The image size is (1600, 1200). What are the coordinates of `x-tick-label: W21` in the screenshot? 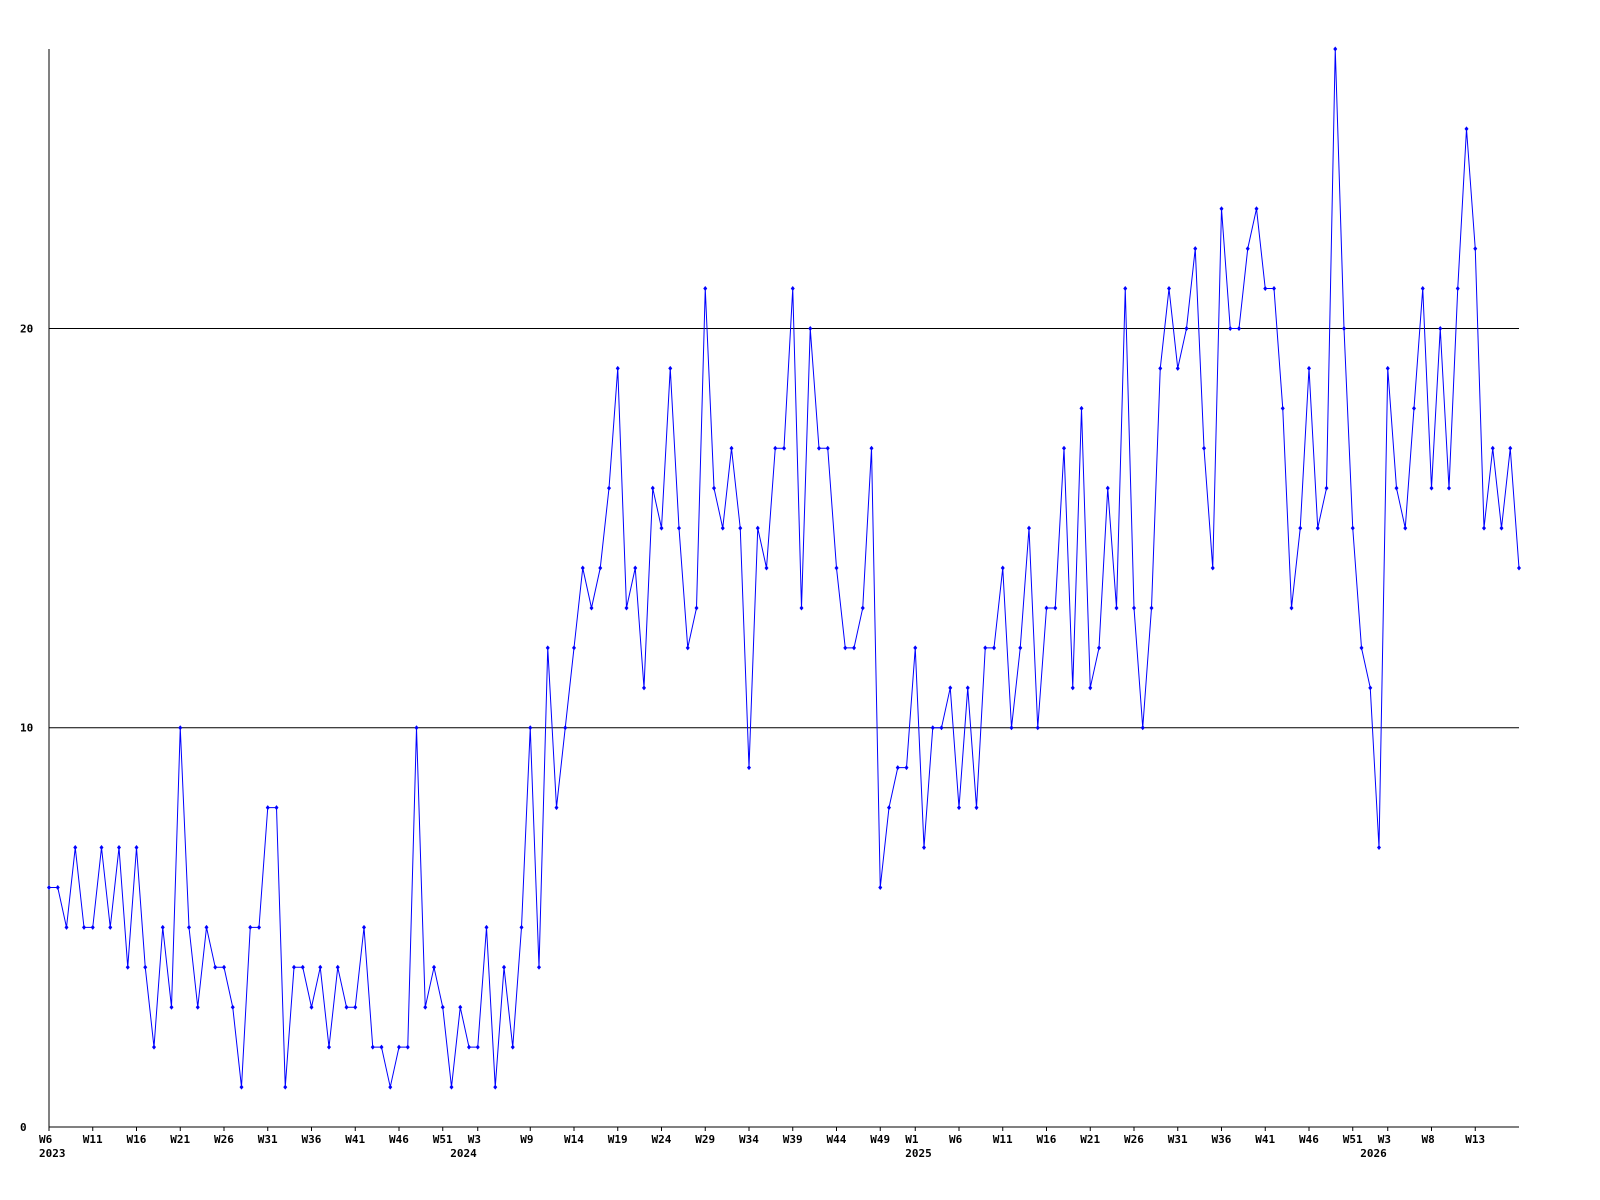 It's located at (180, 1139).